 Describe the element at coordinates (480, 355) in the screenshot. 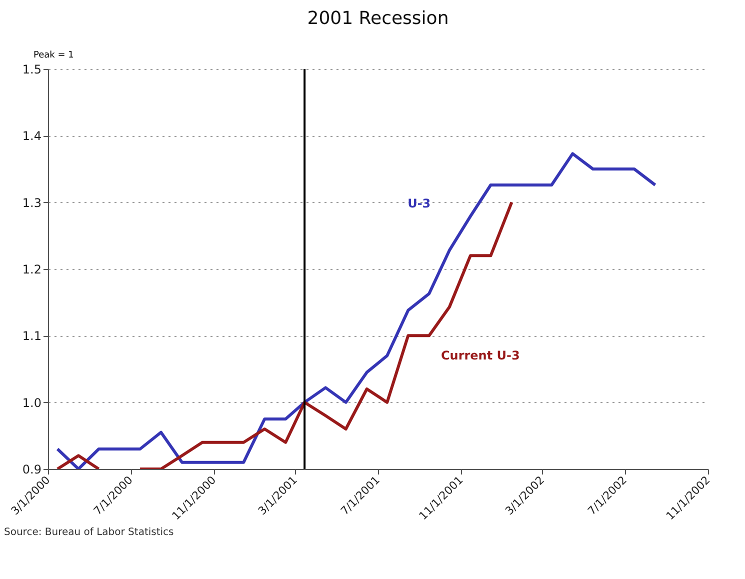

I see `series-label: Current U-3` at that location.